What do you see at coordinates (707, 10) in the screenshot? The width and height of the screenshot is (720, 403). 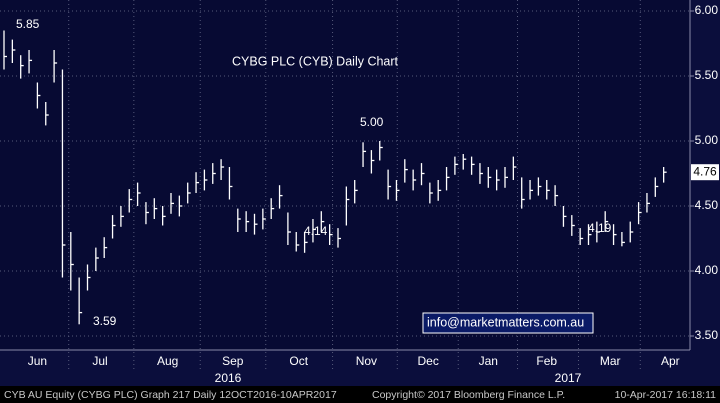 I see `y-tick-label: 6.00` at bounding box center [707, 10].